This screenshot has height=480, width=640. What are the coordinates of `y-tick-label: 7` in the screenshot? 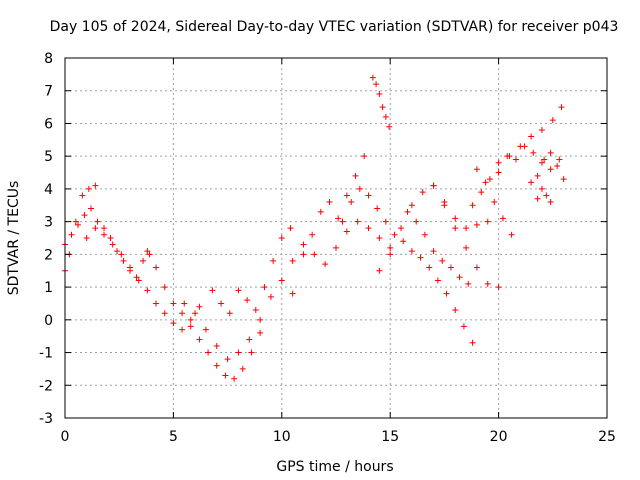 It's located at (48, 92).